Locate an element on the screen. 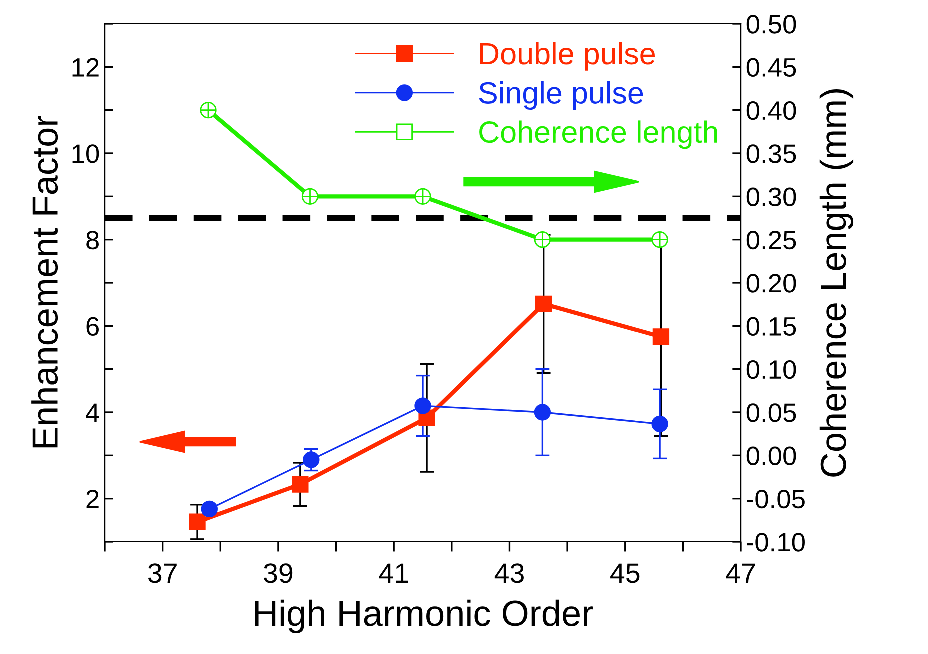 The image size is (928, 654). y2-tick-label: -0.05 is located at coordinates (776, 499).